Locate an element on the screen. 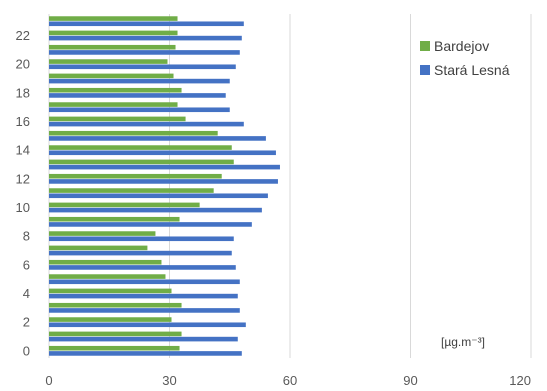 The width and height of the screenshot is (547, 391). y-tick-label: 18 is located at coordinates (23, 92).